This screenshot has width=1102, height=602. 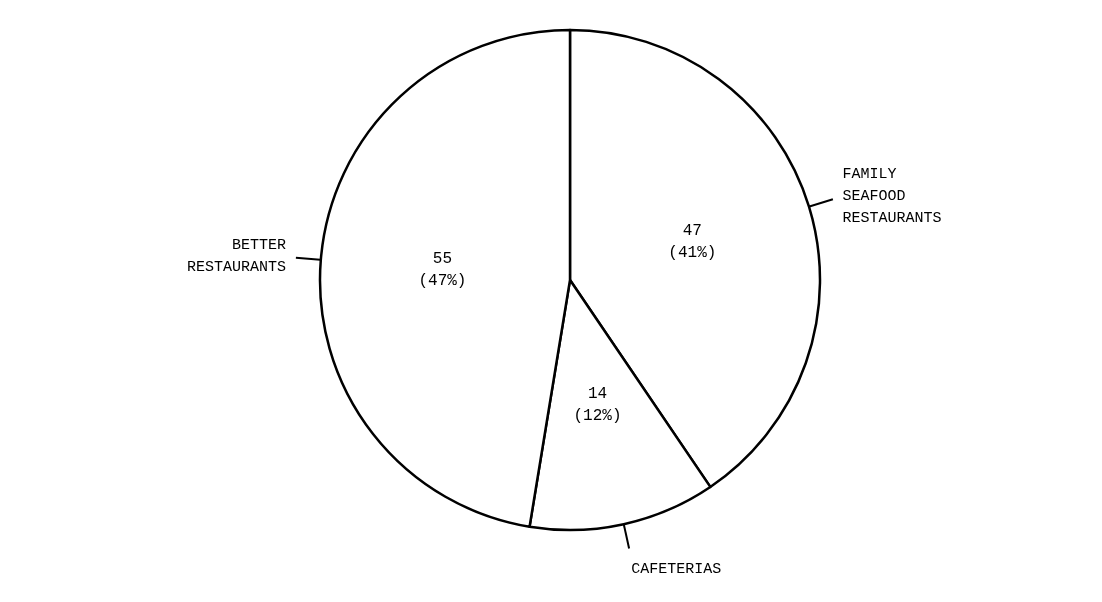 What do you see at coordinates (676, 569) in the screenshot?
I see `slice-label: CAFETERIAS` at bounding box center [676, 569].